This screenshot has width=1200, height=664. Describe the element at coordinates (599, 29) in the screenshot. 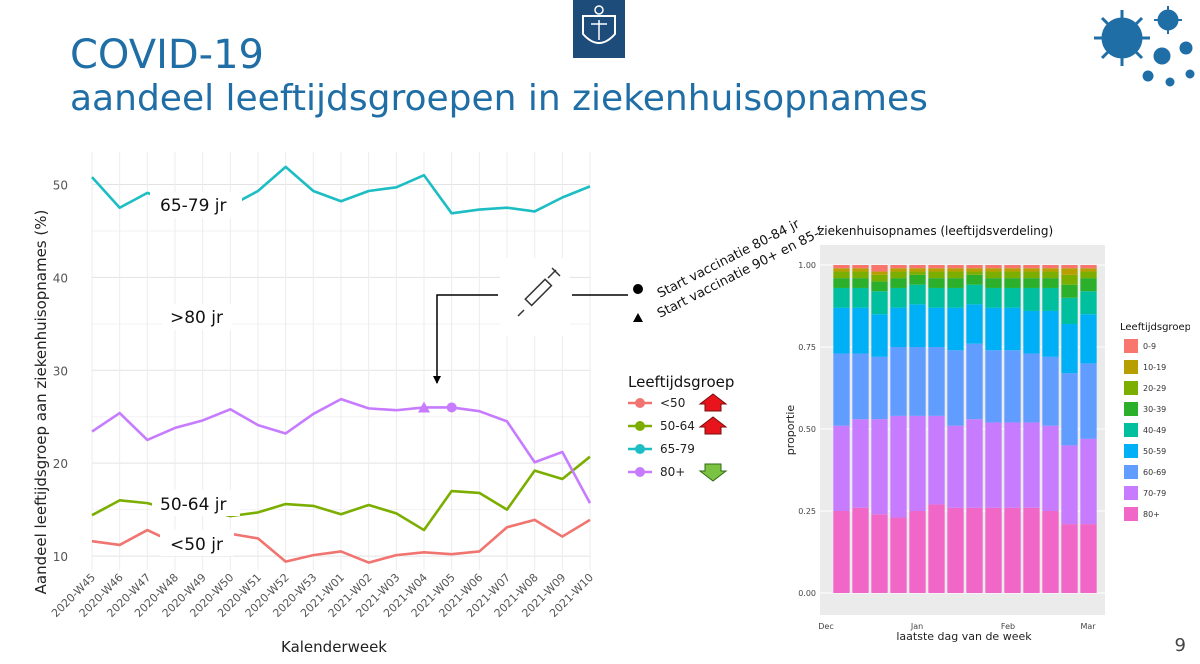

I see `crest-icon` at that location.